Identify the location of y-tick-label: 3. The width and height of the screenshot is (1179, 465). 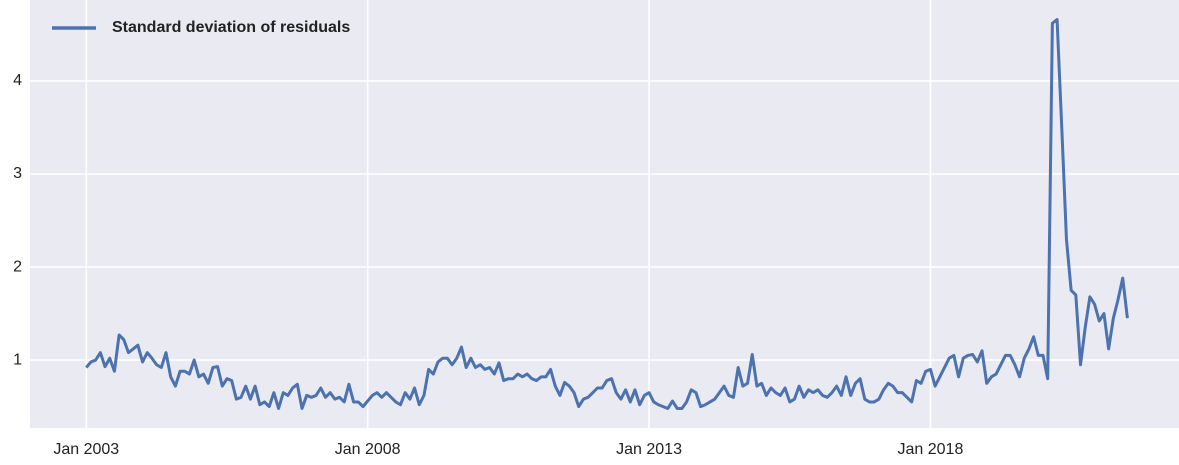
(17, 173).